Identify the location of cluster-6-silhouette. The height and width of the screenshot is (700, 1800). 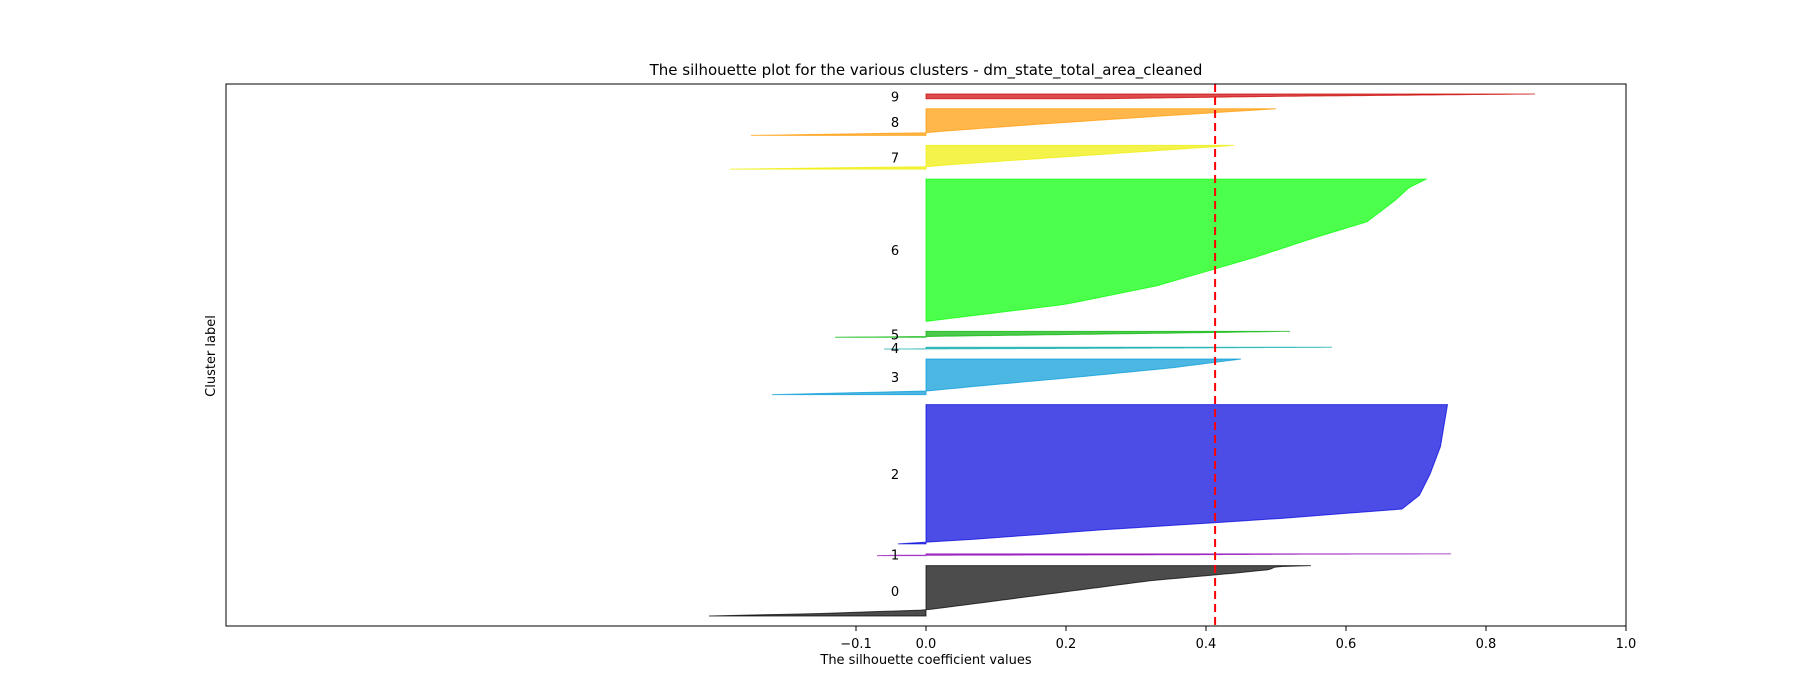
(1176, 250).